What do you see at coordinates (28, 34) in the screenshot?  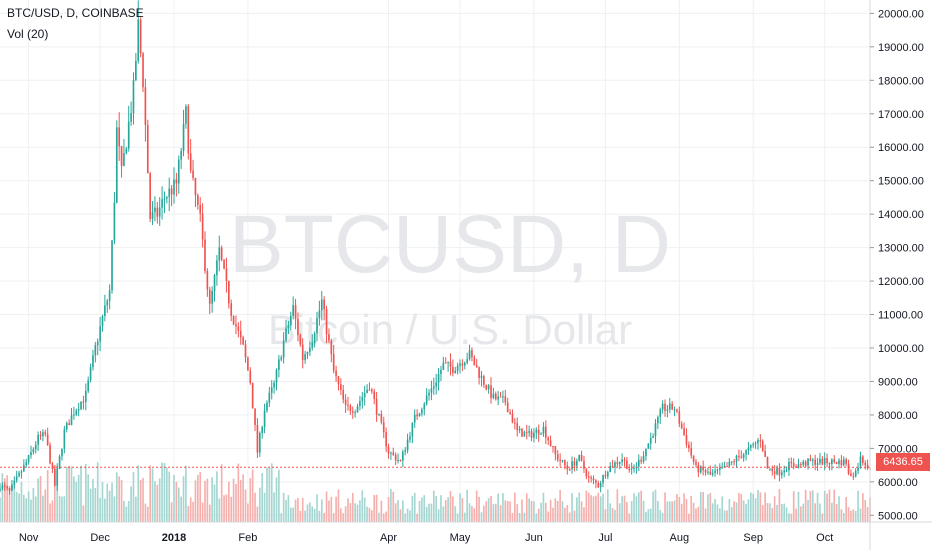 I see `volume-indicator-label: Vol (20)` at bounding box center [28, 34].